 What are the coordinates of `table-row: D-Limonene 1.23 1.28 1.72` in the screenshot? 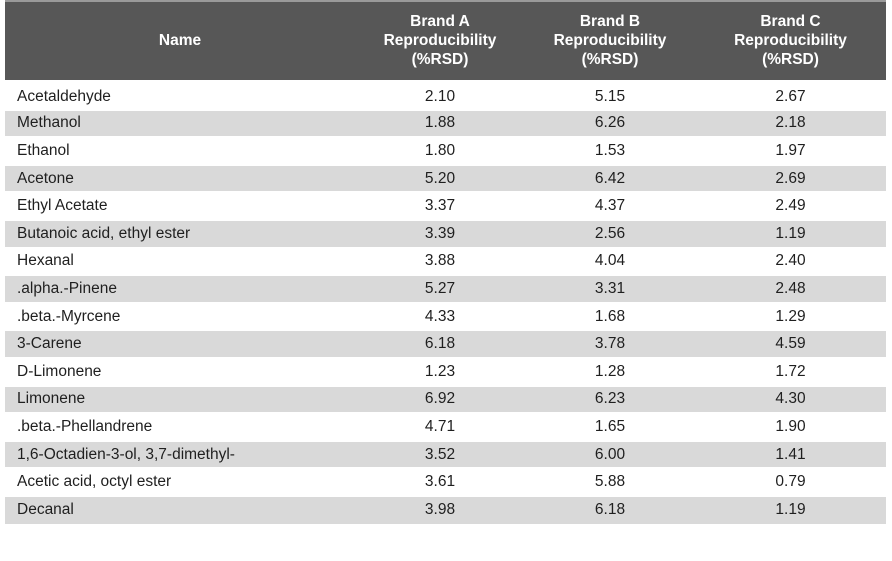 It's located at (445, 371).